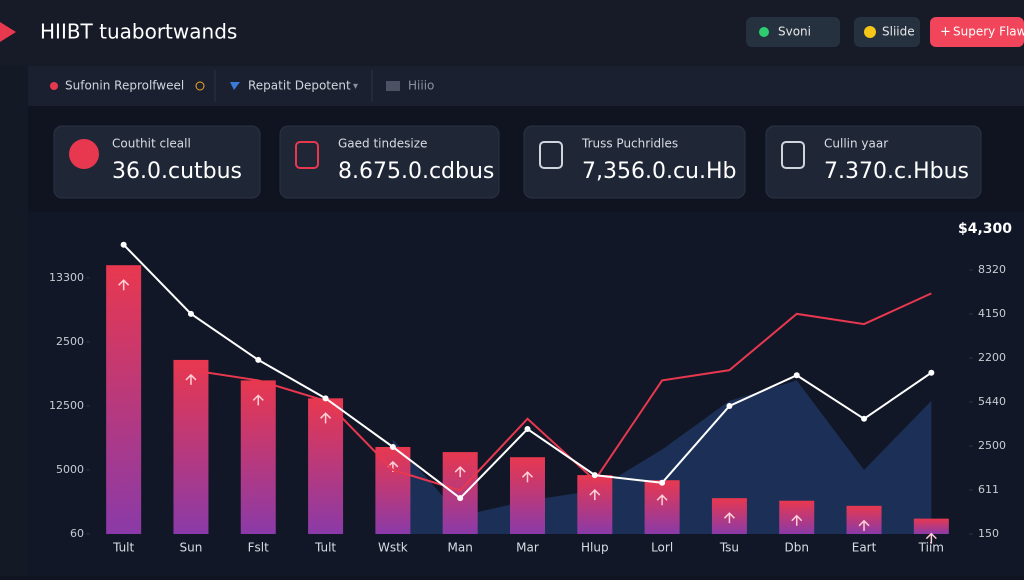 Image resolution: width=1024 pixels, height=580 pixels. What do you see at coordinates (66, 277) in the screenshot?
I see `y-tick-label: 13300` at bounding box center [66, 277].